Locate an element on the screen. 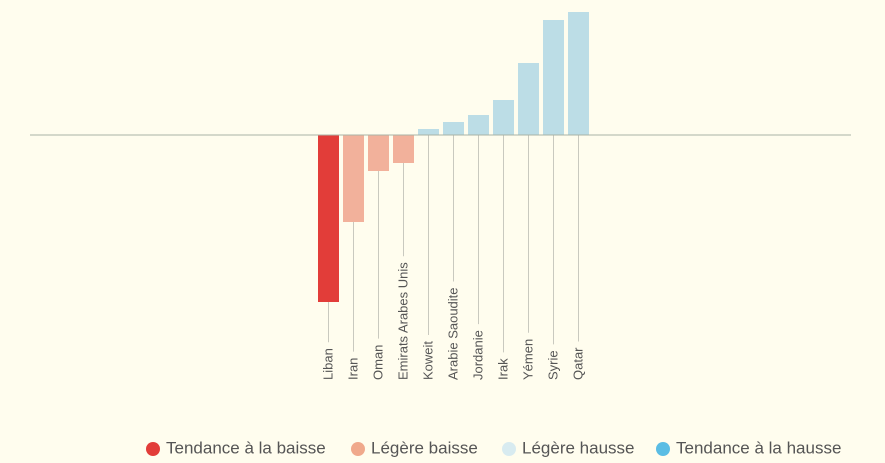  legend-label: Légère hausse is located at coordinates (578, 447).